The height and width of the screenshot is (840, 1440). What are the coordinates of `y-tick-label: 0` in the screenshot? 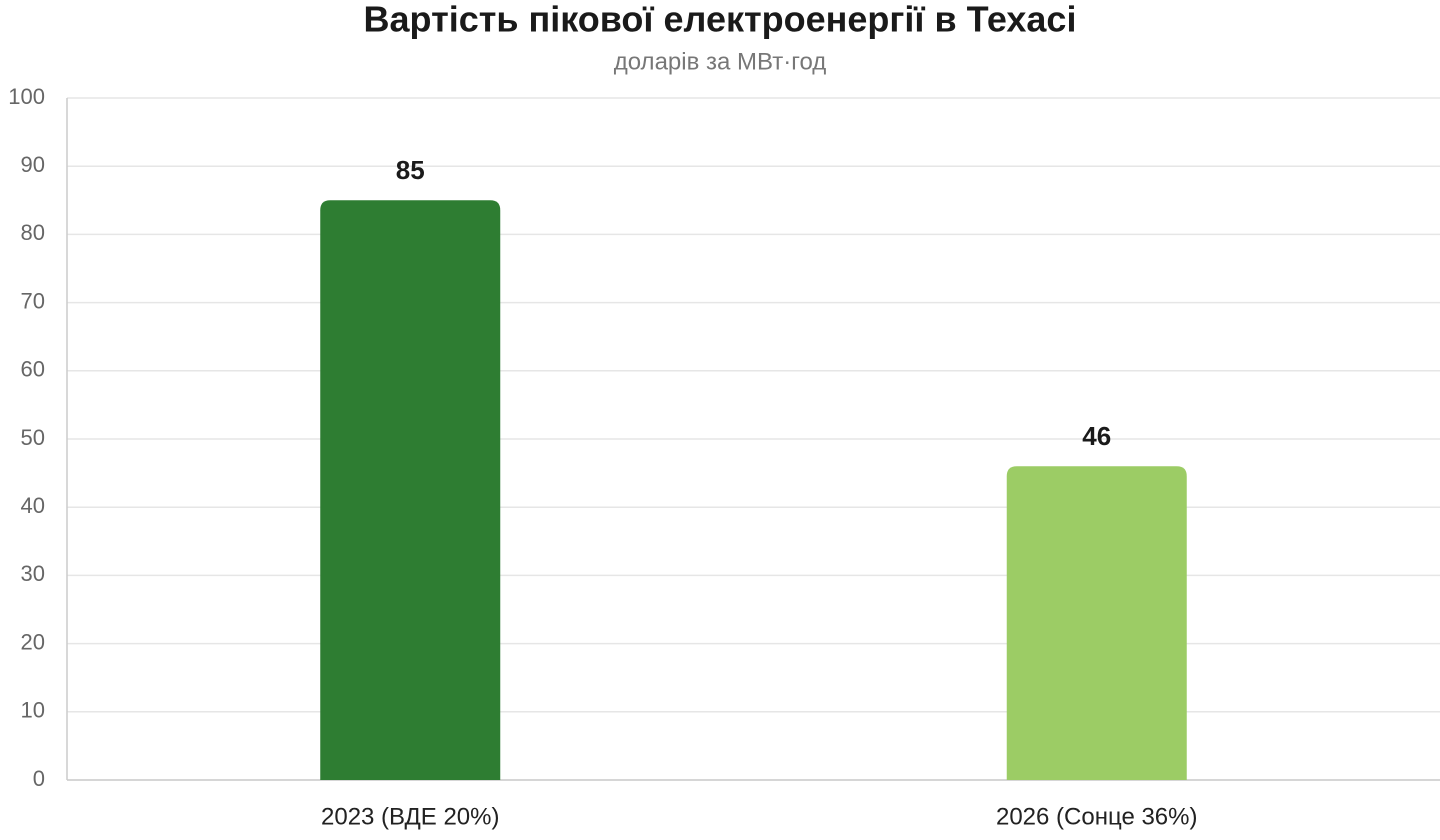 It's located at (39, 778).